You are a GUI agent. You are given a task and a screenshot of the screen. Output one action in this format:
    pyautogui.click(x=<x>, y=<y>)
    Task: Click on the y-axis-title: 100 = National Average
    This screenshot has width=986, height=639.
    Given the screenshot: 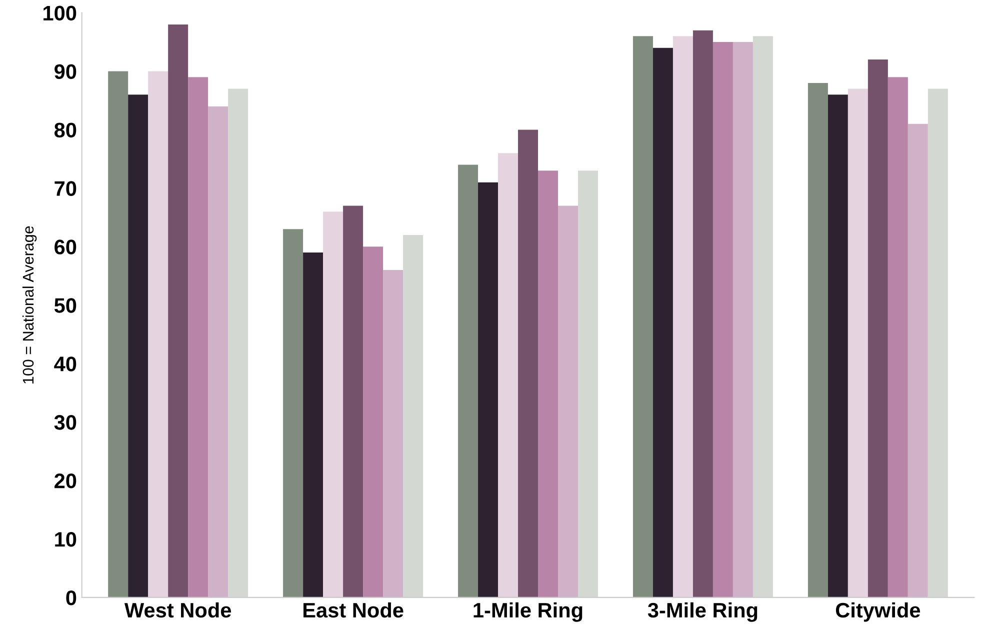 What is the action you would take?
    pyautogui.click(x=29, y=305)
    